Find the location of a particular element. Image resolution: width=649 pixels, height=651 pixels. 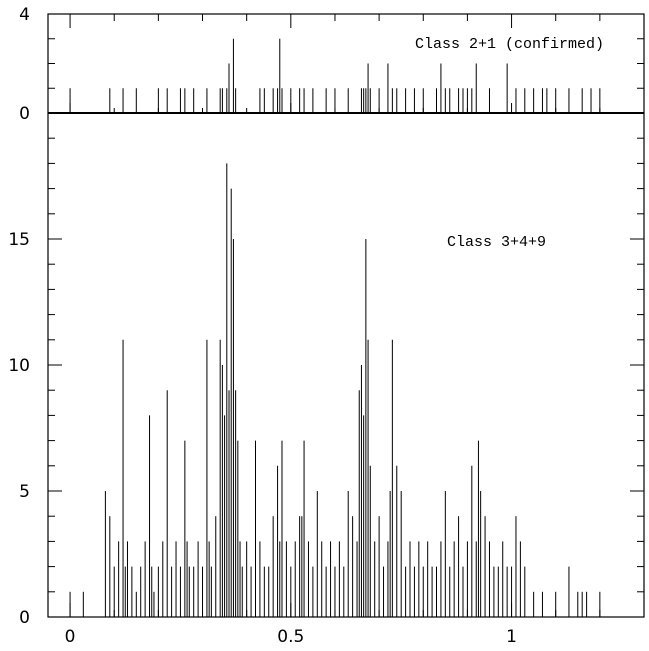

top-panel-annotation: Class 2+1 (confirmed) is located at coordinates (509, 44).